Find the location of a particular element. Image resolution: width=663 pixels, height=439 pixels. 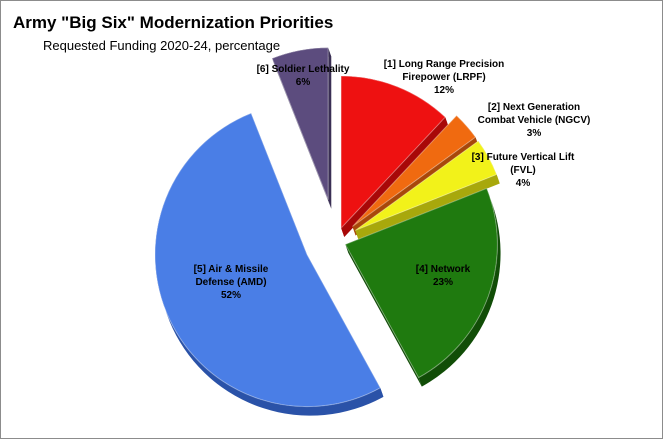

chart-title: Army "Big Six" Modernization Priorities is located at coordinates (173, 22).